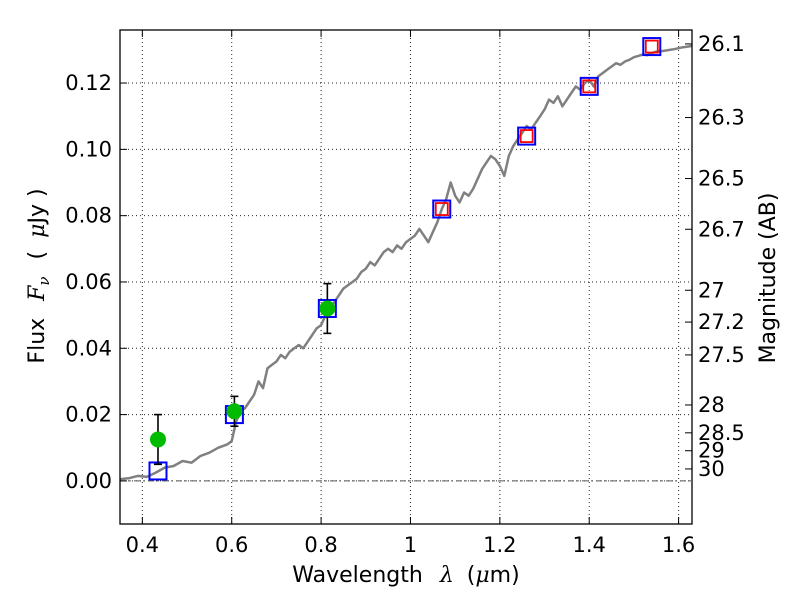  What do you see at coordinates (721, 179) in the screenshot?
I see `magnitude-tick-label: 26.5` at bounding box center [721, 179].